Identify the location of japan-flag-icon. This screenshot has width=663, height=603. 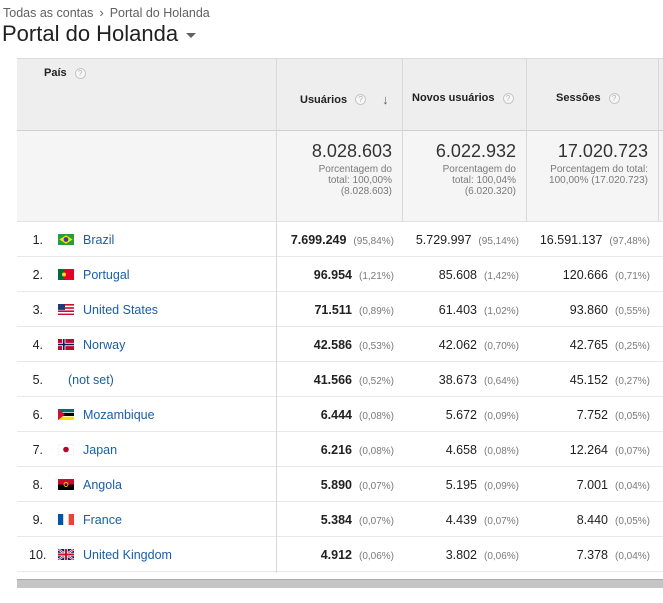
(66, 449).